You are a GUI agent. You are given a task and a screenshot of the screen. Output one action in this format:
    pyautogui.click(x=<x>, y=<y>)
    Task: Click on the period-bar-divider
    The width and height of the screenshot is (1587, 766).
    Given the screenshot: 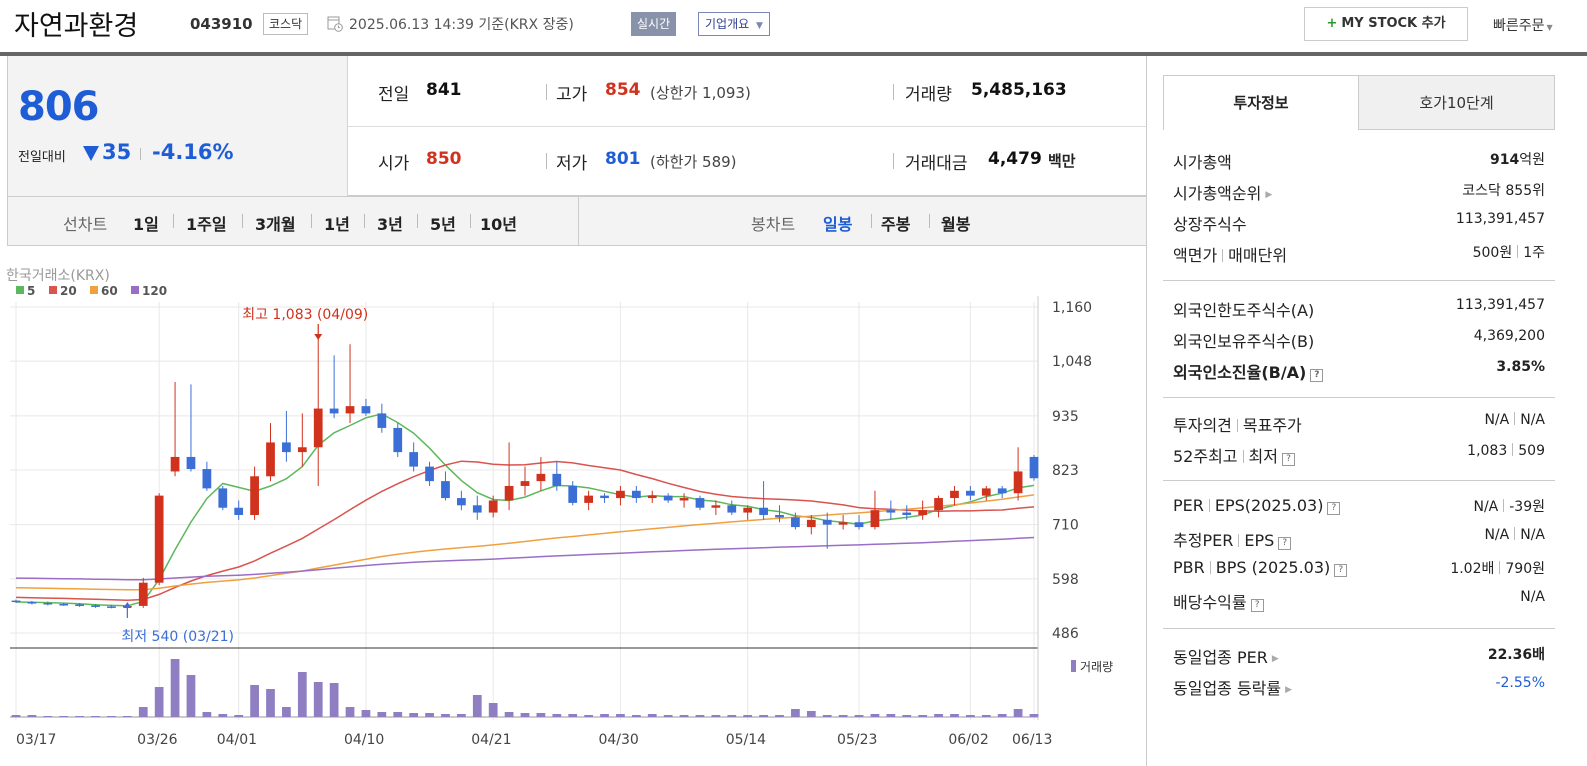 What is the action you would take?
    pyautogui.click(x=578, y=221)
    